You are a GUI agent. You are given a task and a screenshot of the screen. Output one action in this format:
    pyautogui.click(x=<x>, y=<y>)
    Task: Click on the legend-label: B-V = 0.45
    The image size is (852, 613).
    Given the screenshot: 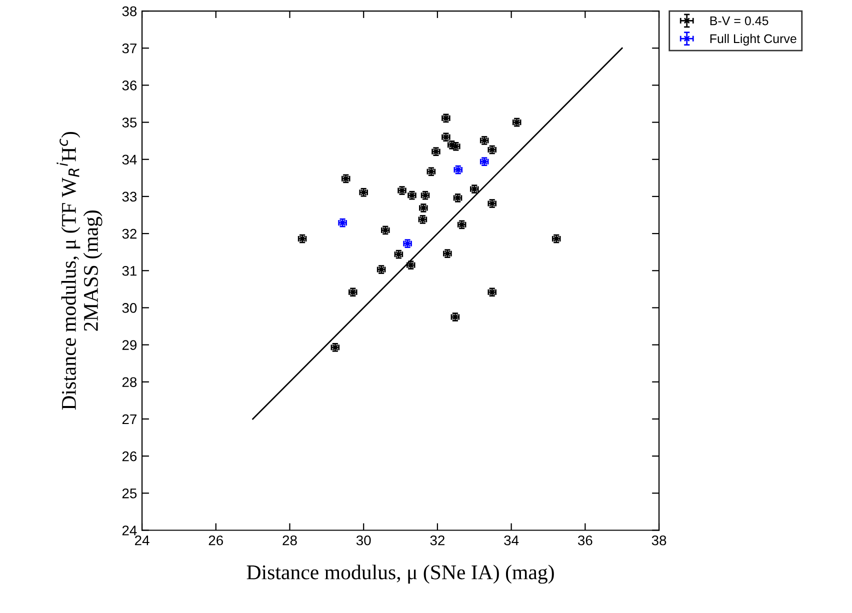 What is the action you would take?
    pyautogui.click(x=739, y=21)
    